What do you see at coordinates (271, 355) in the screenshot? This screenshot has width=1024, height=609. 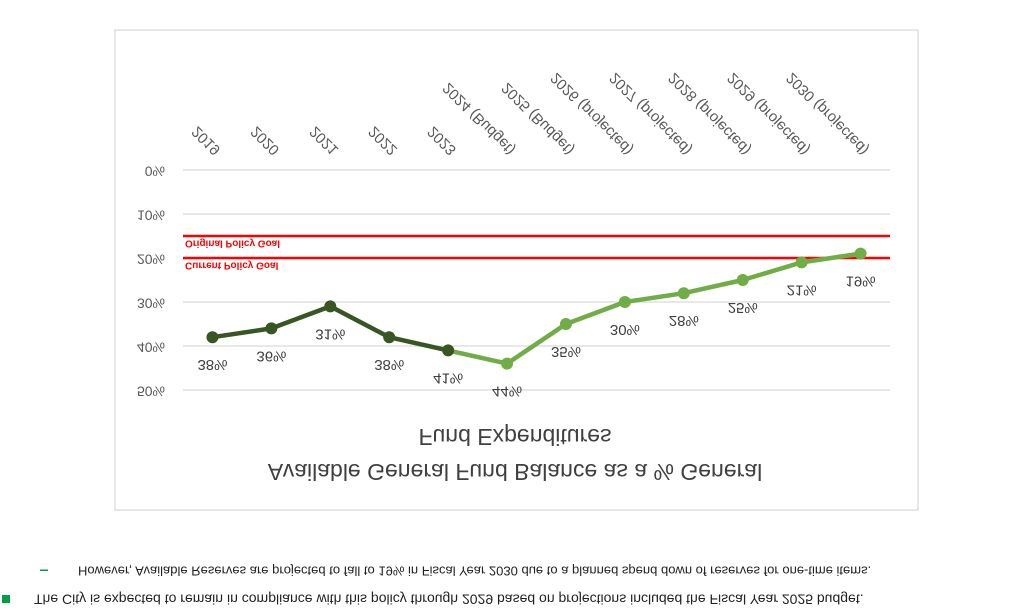 I see `data-label: 36%` at bounding box center [271, 355].